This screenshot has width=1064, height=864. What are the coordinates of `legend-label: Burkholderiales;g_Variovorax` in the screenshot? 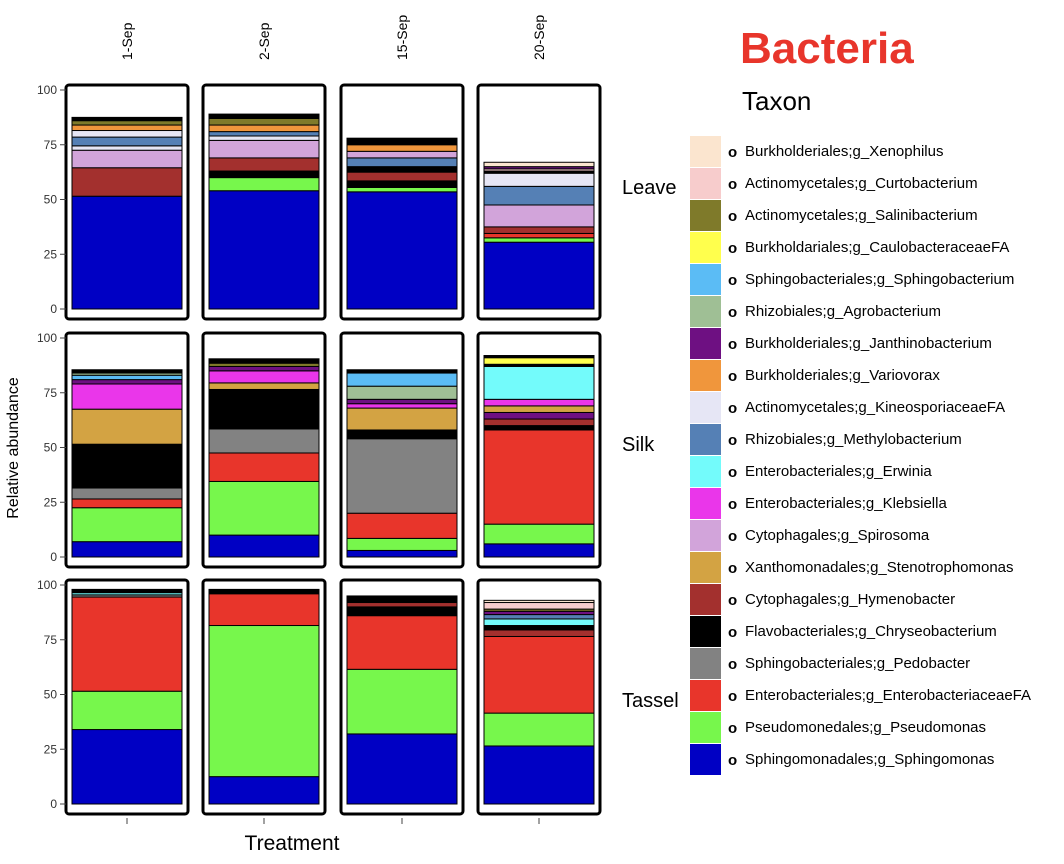 It's located at (842, 375).